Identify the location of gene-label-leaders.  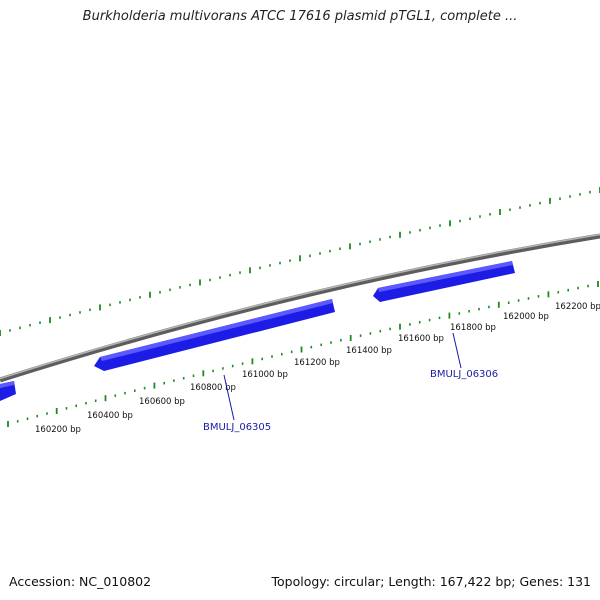
(342, 376).